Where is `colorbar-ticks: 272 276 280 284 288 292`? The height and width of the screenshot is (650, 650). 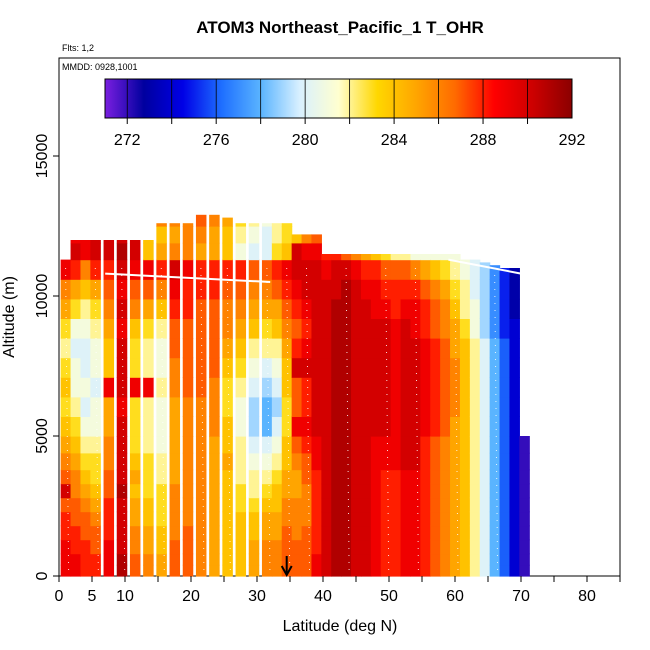
colorbar-ticks: 272 276 280 284 288 292 is located at coordinates (349, 114).